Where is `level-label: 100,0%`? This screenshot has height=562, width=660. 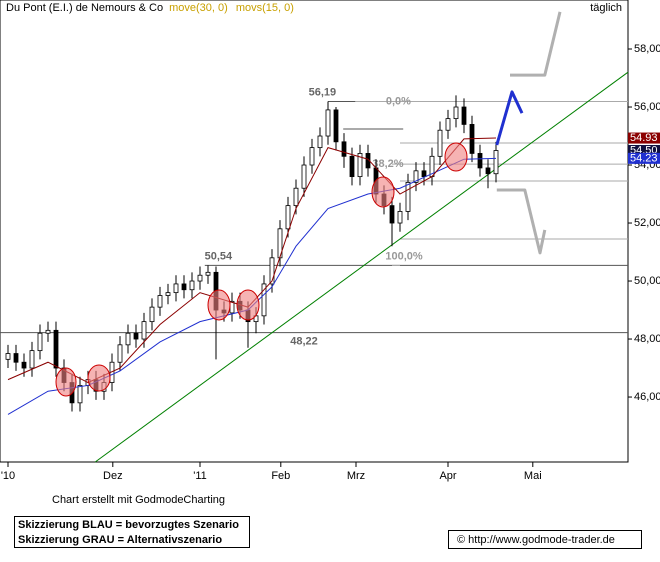
level-label: 100,0% is located at coordinates (404, 256).